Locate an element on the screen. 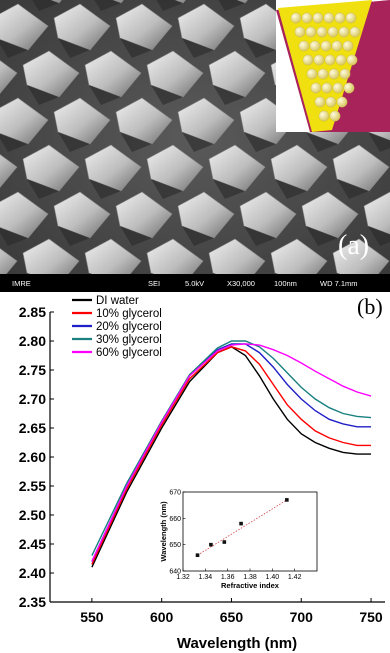  inset-x-tick-label: 1.38 is located at coordinates (250, 577).